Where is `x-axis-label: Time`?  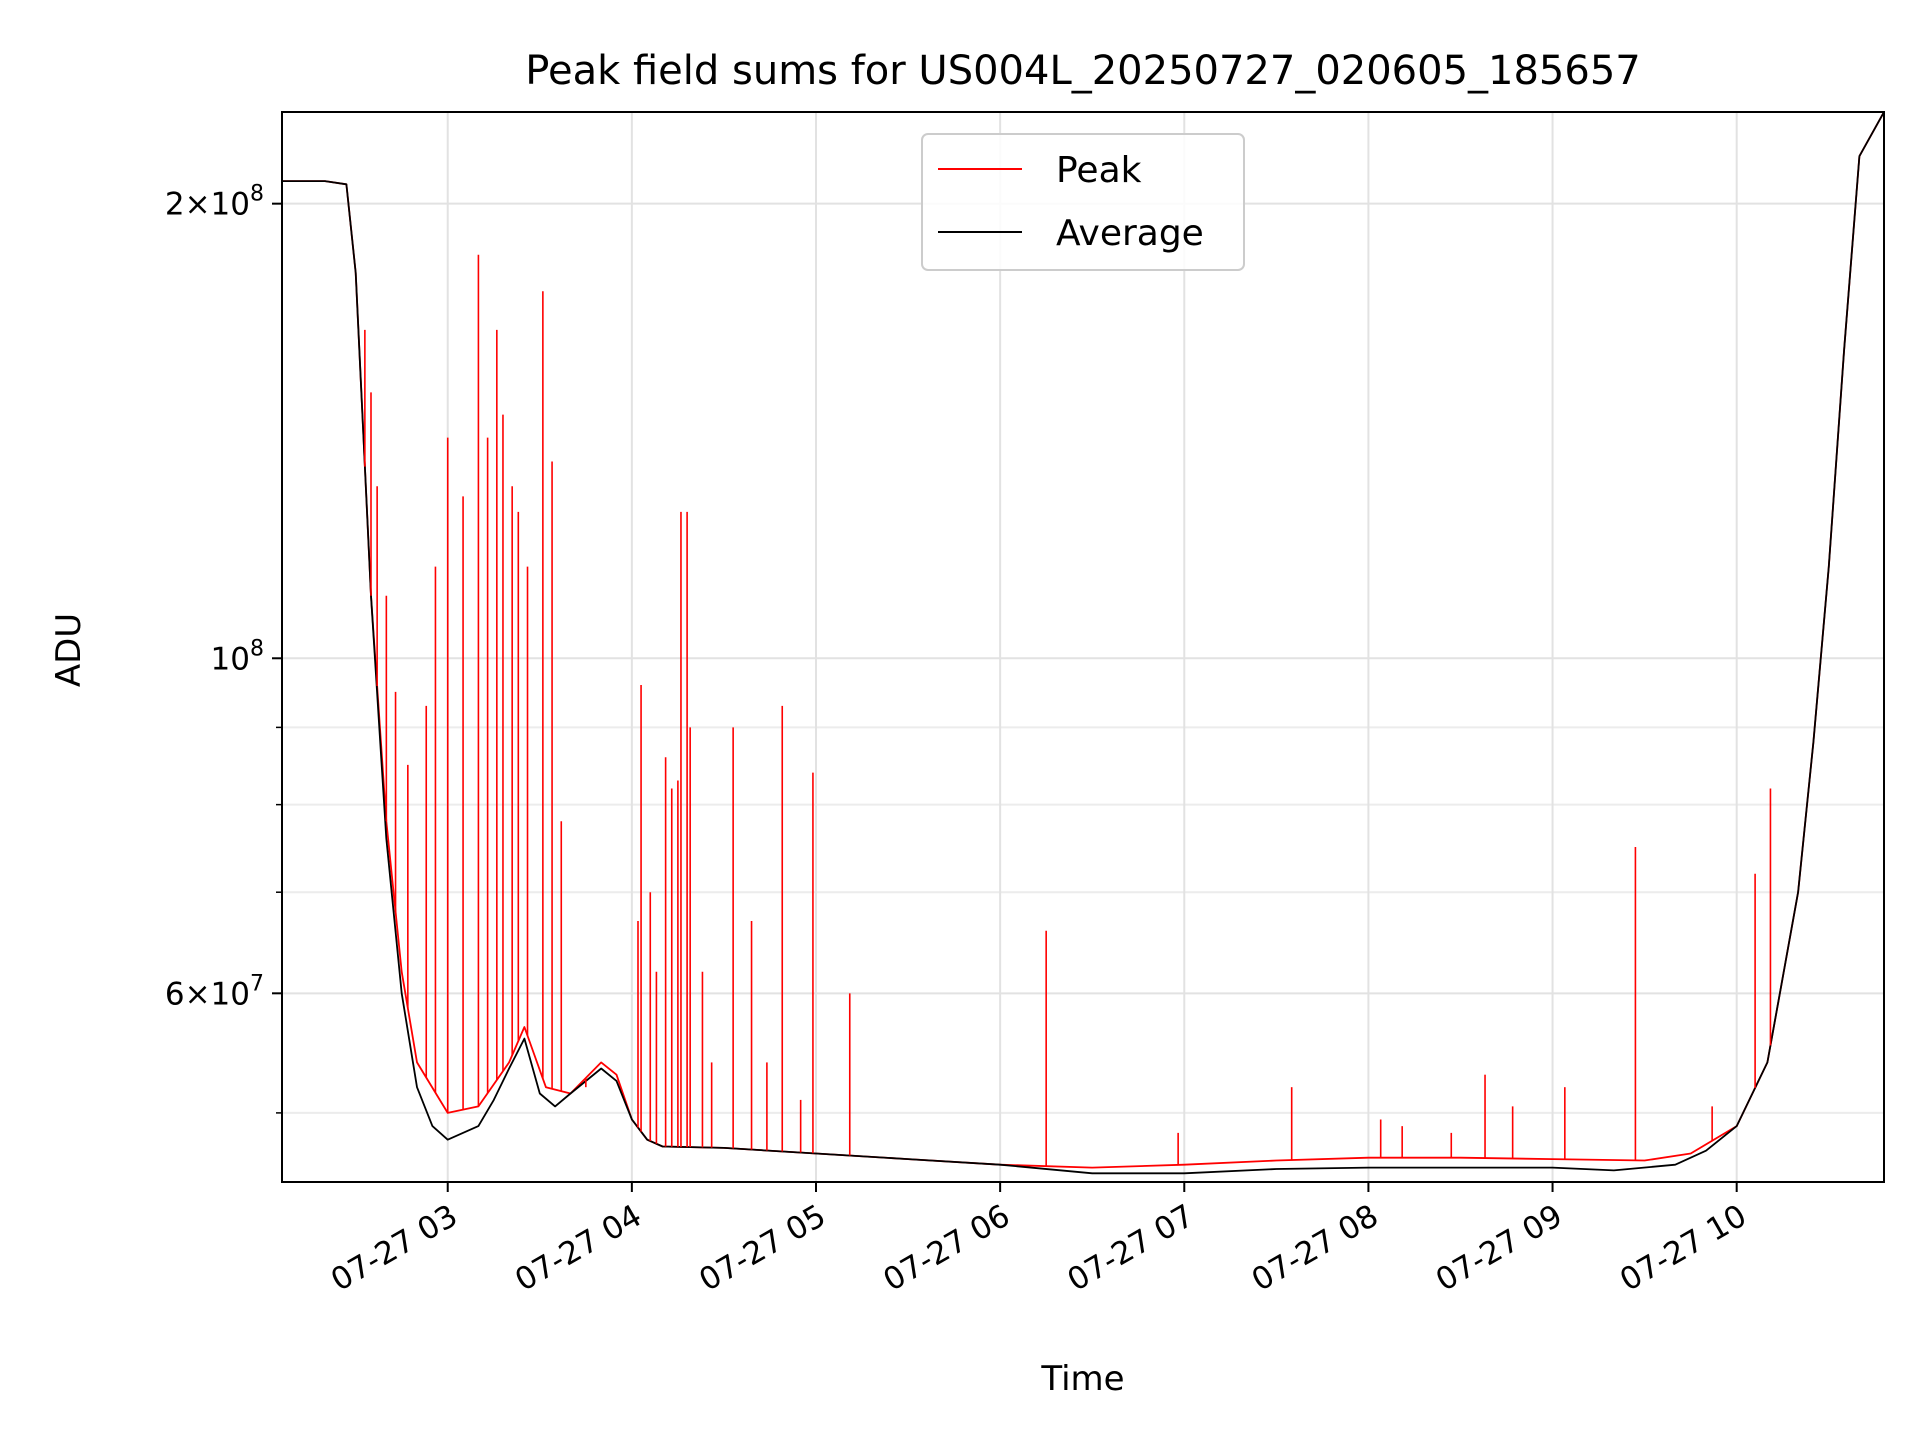 x-axis-label: Time is located at coordinates (1082, 1379).